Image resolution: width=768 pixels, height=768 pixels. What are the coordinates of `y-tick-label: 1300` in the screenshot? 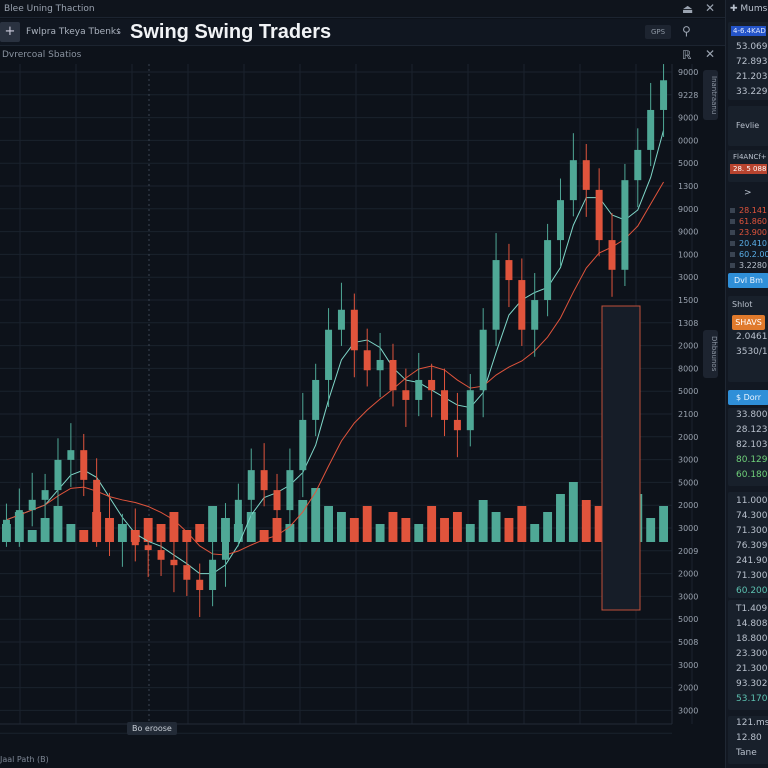 It's located at (688, 186).